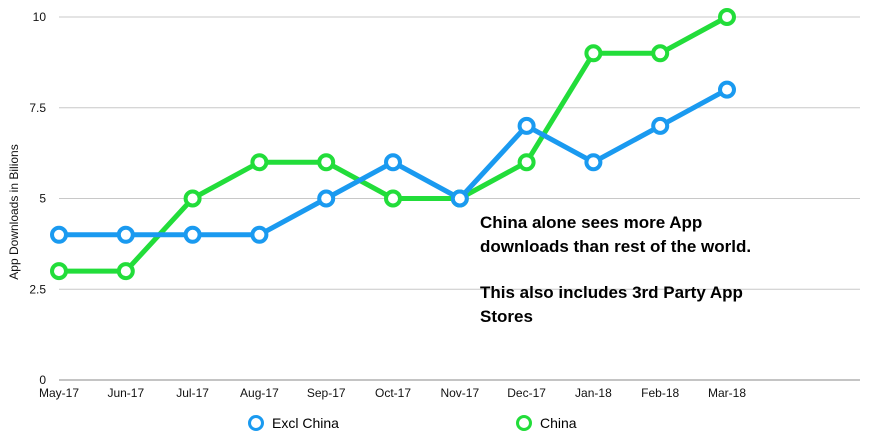  Describe the element at coordinates (256, 423) in the screenshot. I see `legend-marker-excl-china` at that location.